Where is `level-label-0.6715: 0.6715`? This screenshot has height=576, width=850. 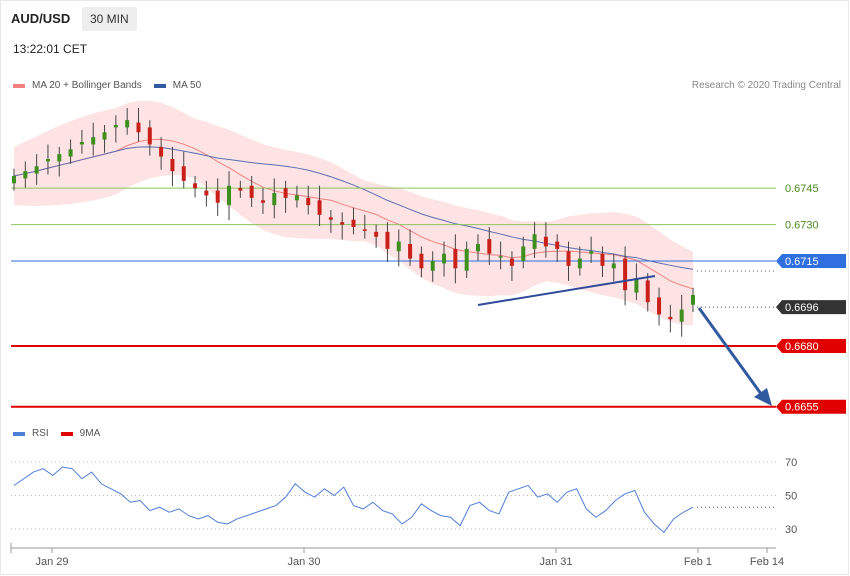
level-label-0.6715: 0.6715 is located at coordinates (802, 262).